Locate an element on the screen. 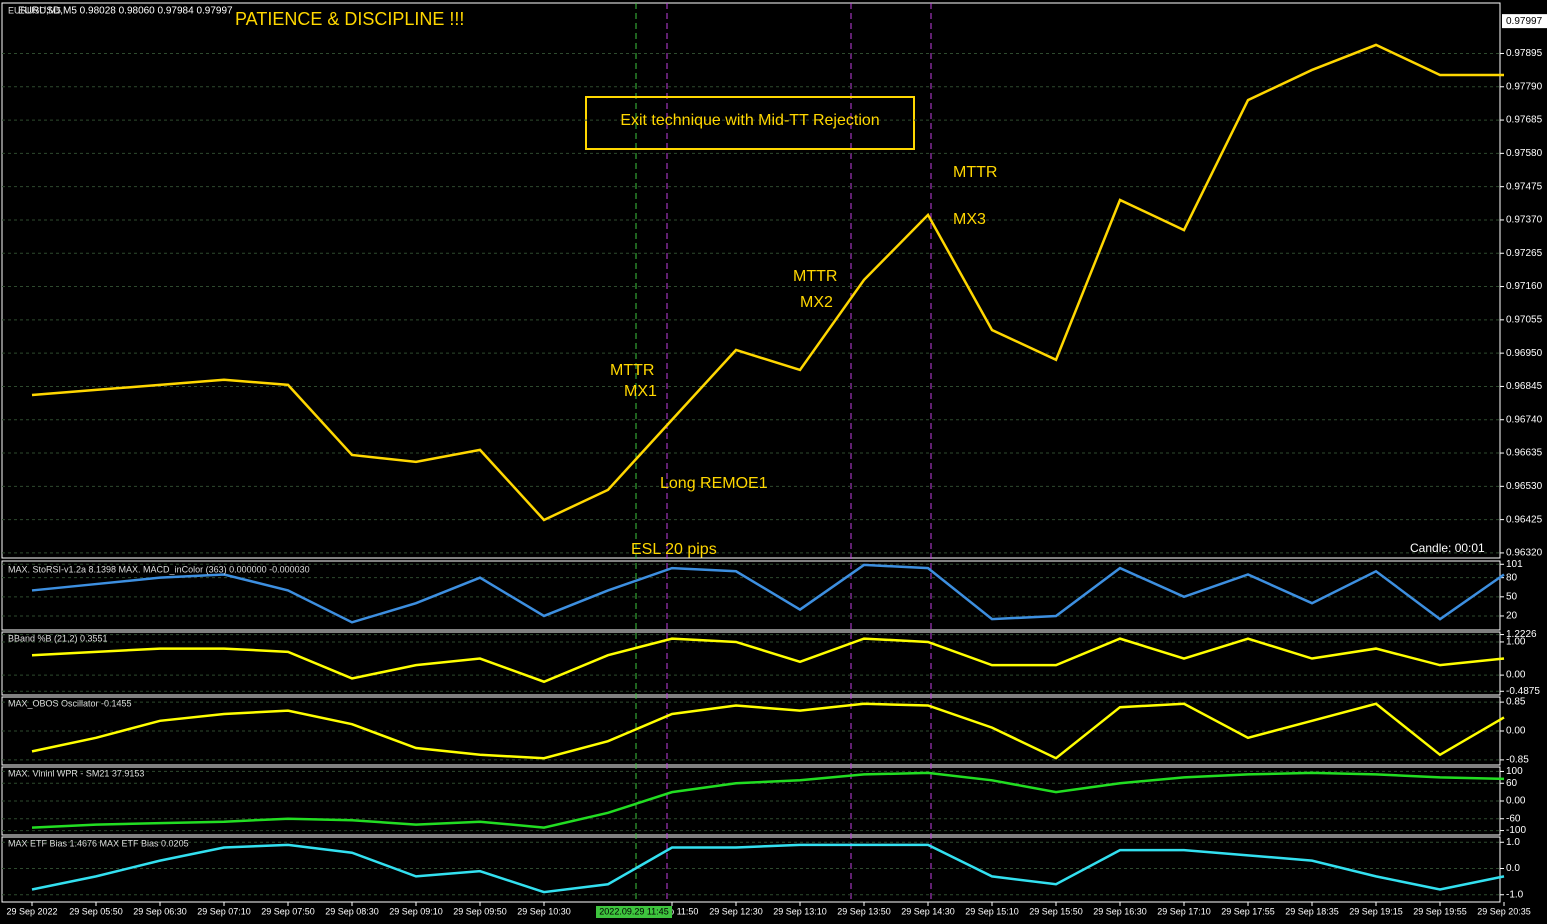 This screenshot has width=1547, height=924. panel-title: MAX ETF Bias 1.4676 MAX ETF Bias 0.0205 is located at coordinates (98, 843).